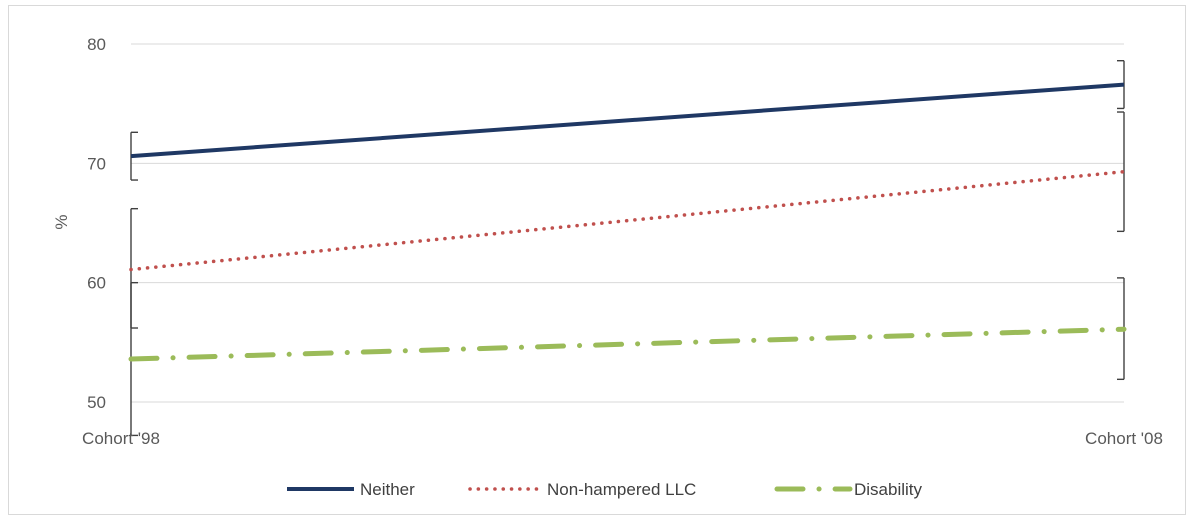  I want to click on x-tick-label-0: Cohort '98, so click(121, 438).